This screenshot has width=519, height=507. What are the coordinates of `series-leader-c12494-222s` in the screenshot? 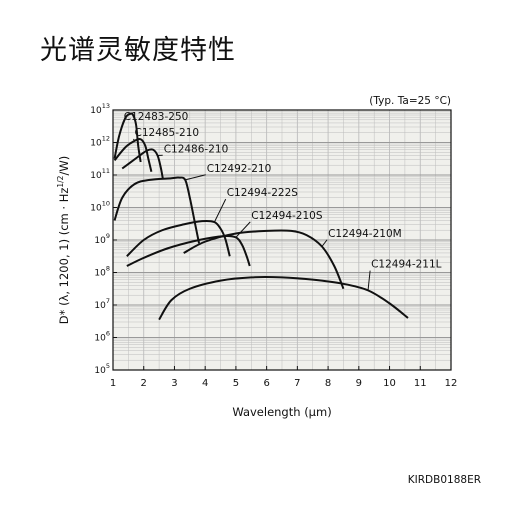 It's located at (220, 210).